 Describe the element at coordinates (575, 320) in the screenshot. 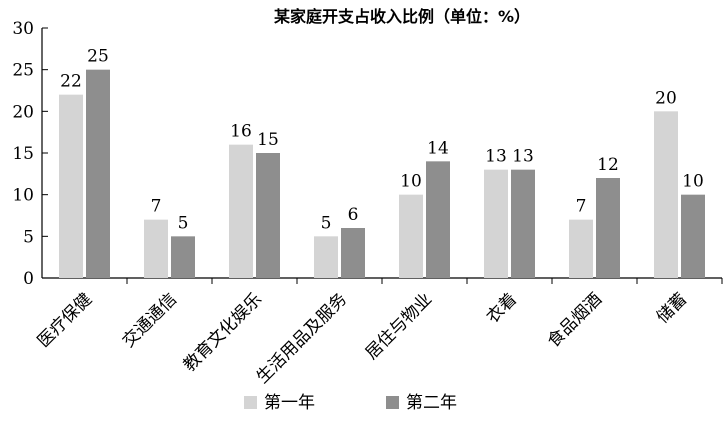

I see `category-label: 食品烟酒` at that location.